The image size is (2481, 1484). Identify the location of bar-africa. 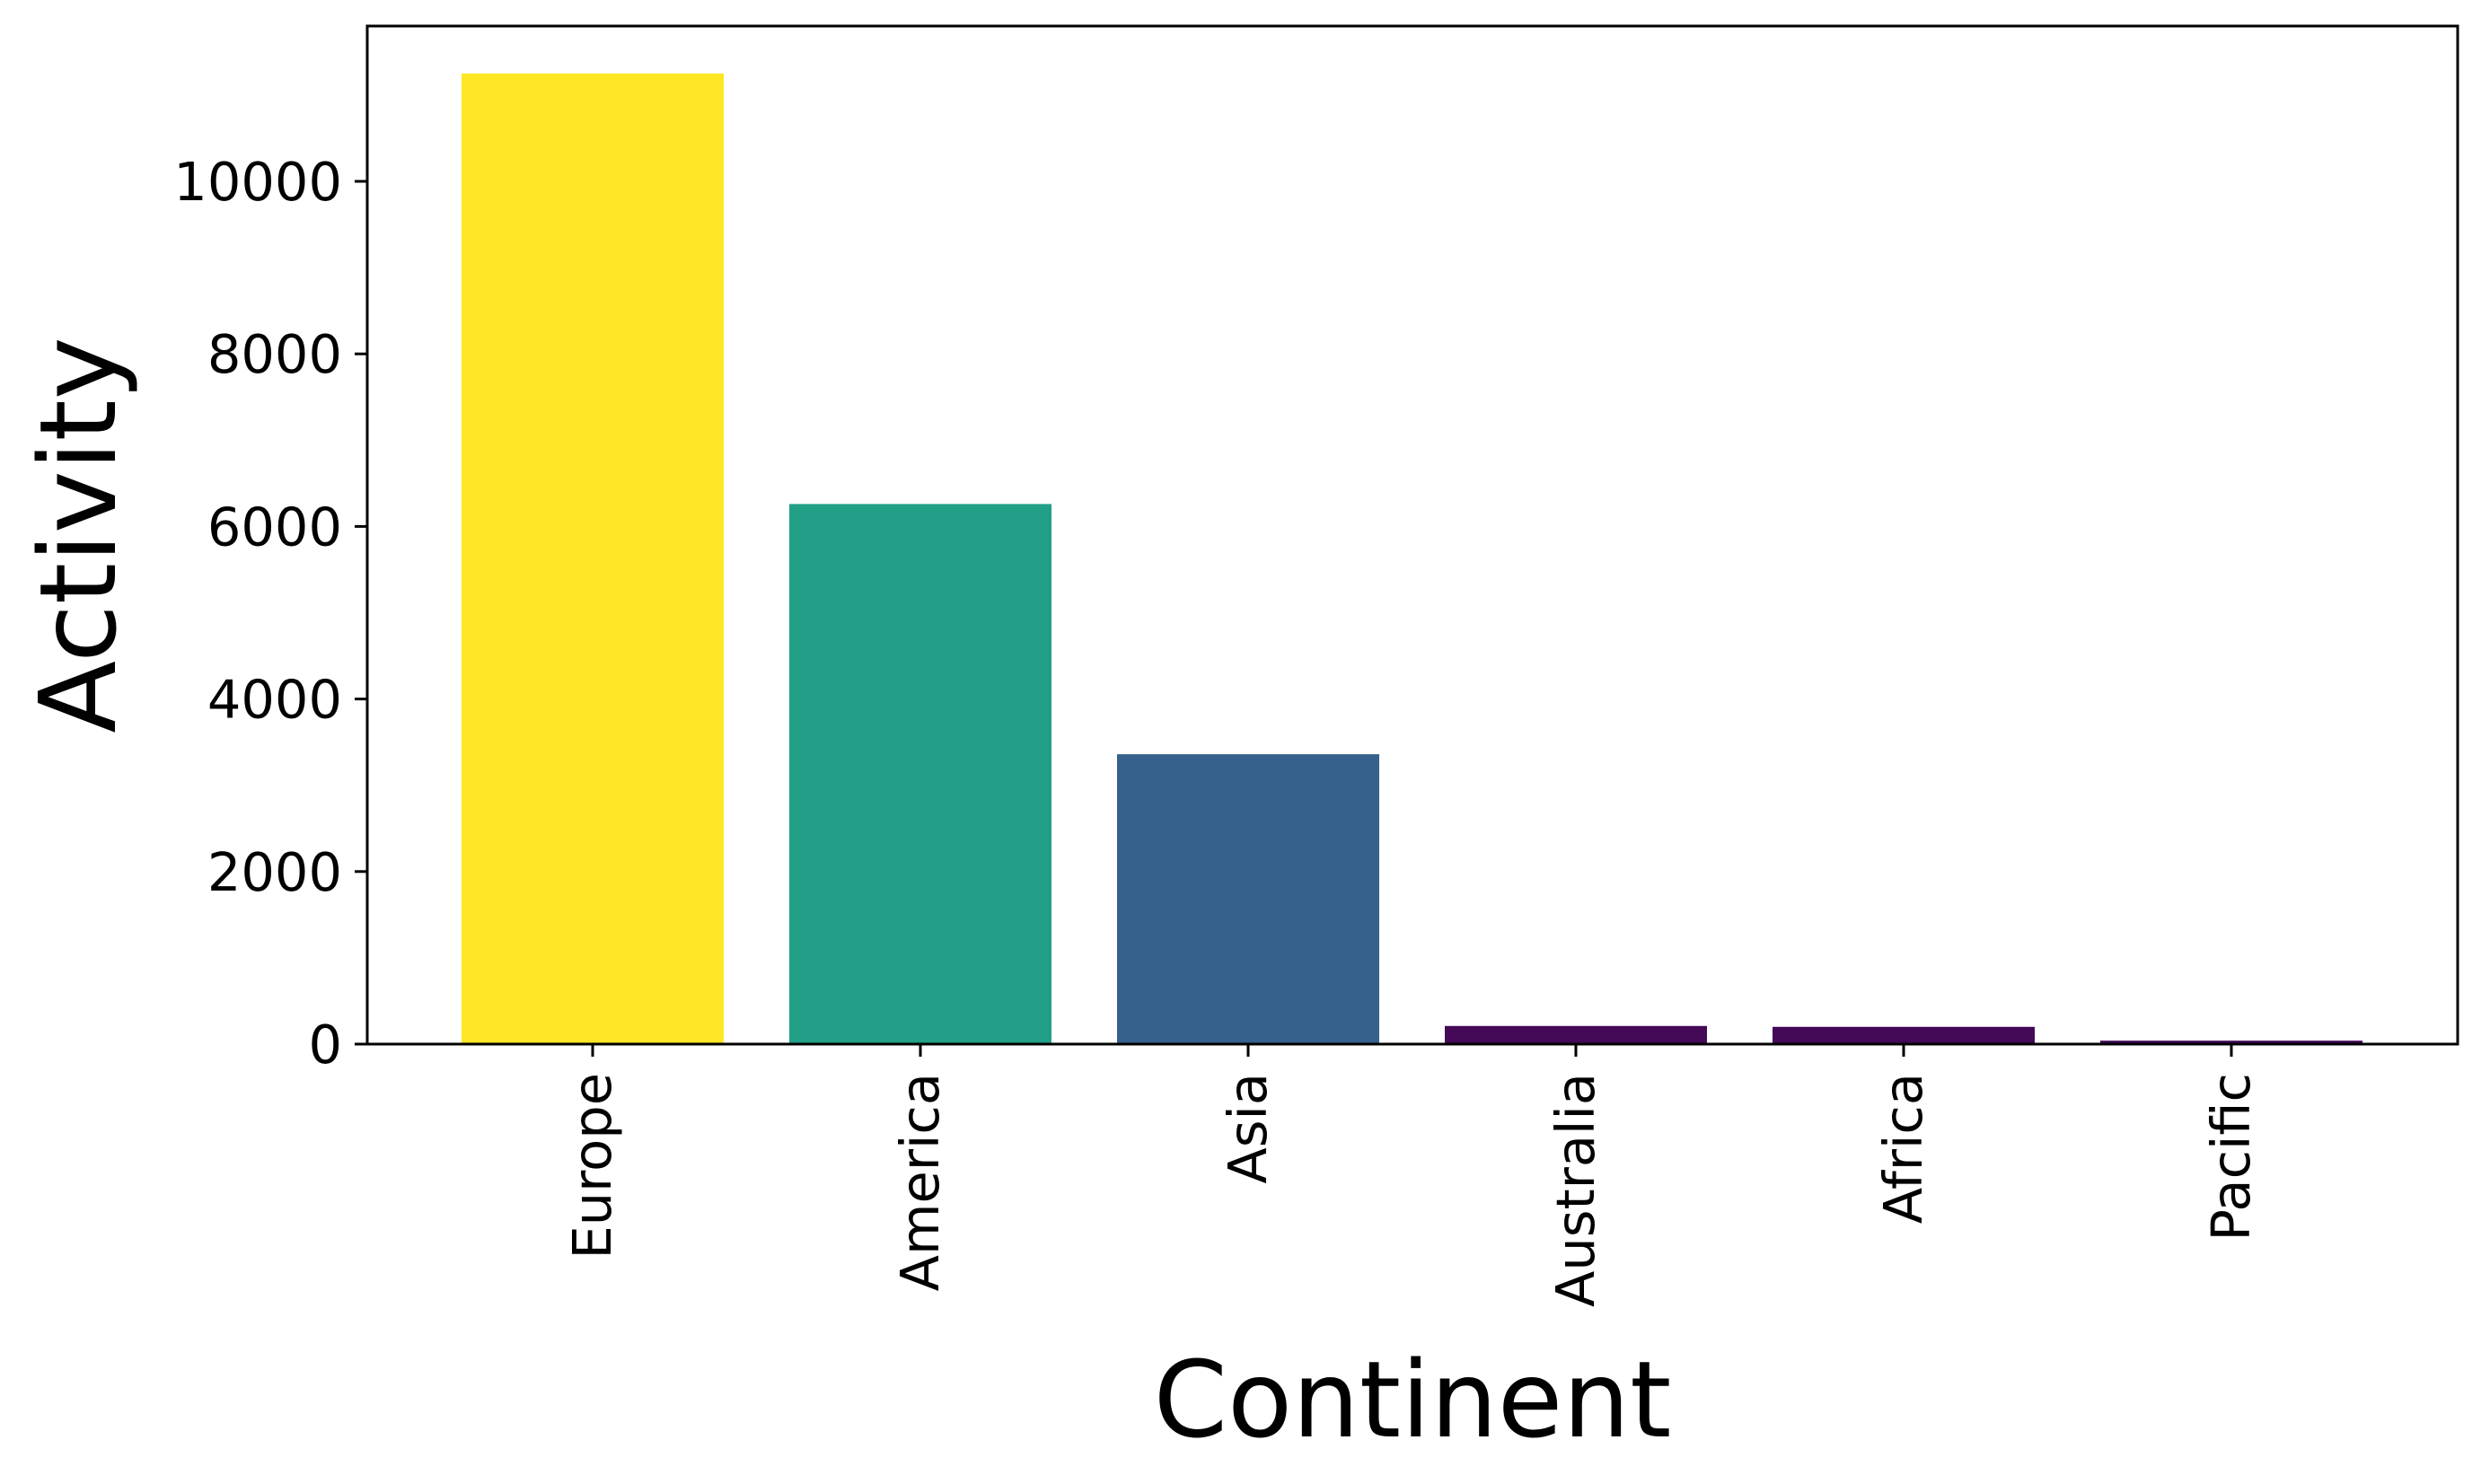
(1904, 1035).